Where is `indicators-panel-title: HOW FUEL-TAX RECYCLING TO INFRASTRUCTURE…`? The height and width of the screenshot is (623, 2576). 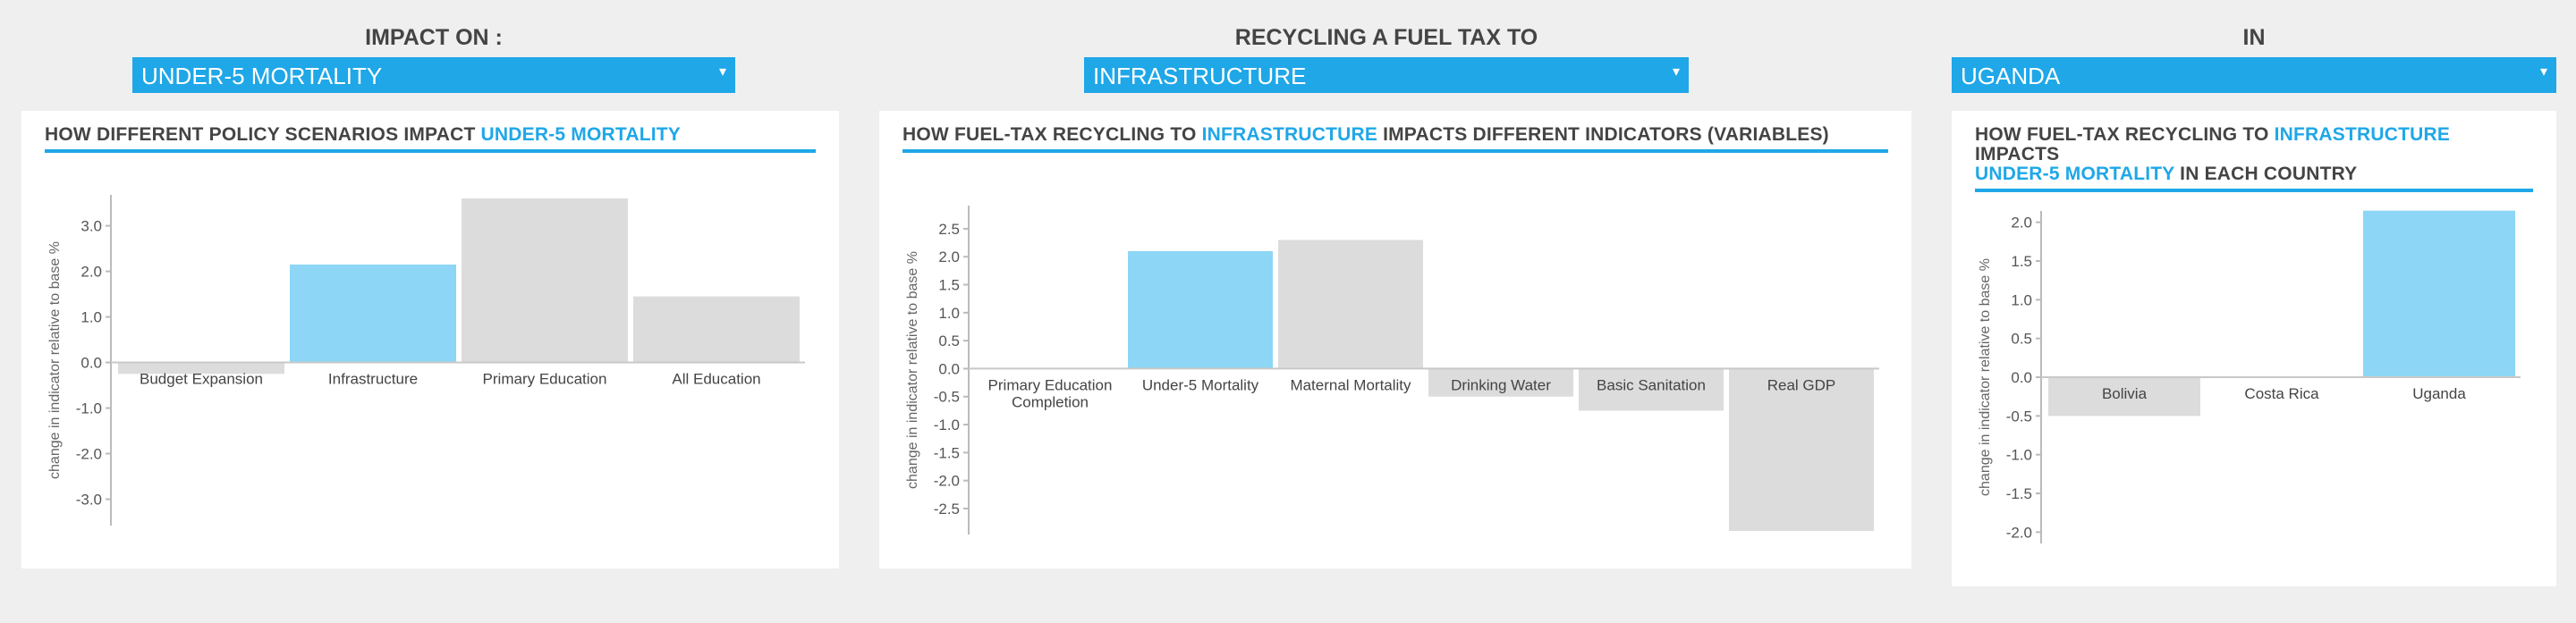
indicators-panel-title: HOW FUEL-TAX RECYCLING TO INFRASTRUCTURE… is located at coordinates (1395, 137).